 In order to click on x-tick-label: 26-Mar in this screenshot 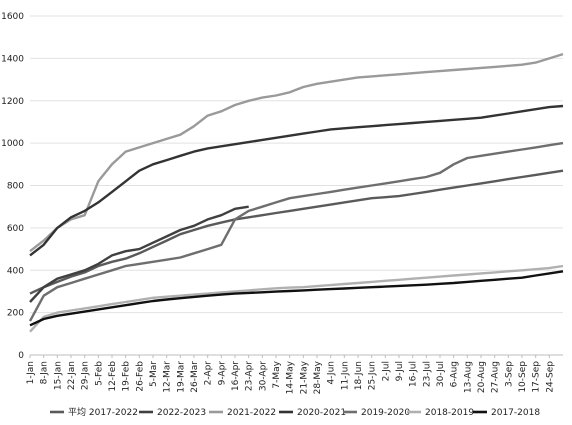, I will do `click(195, 377)`.